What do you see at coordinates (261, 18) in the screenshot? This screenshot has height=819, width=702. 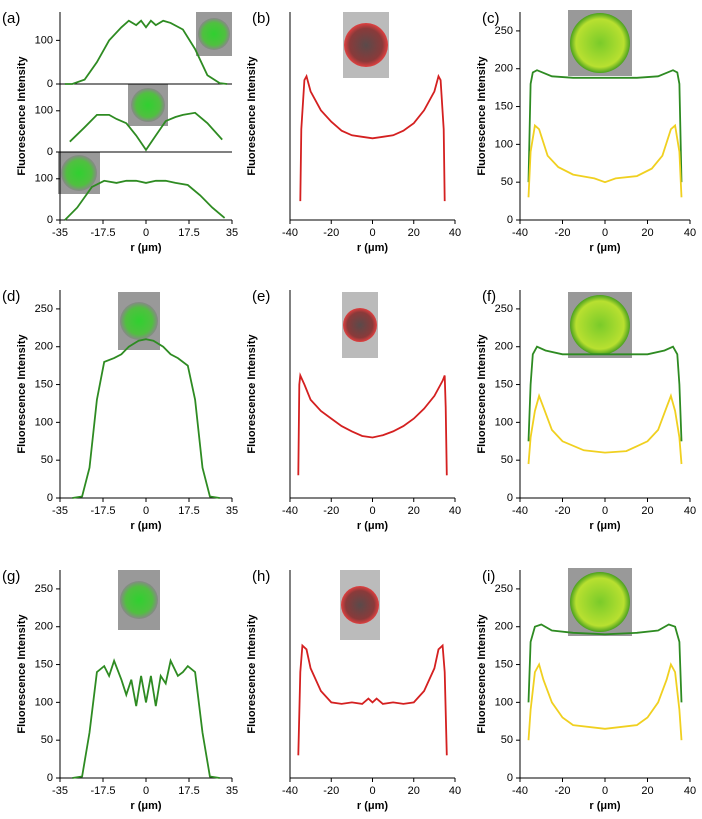 I see `panel-label: (b)` at bounding box center [261, 18].